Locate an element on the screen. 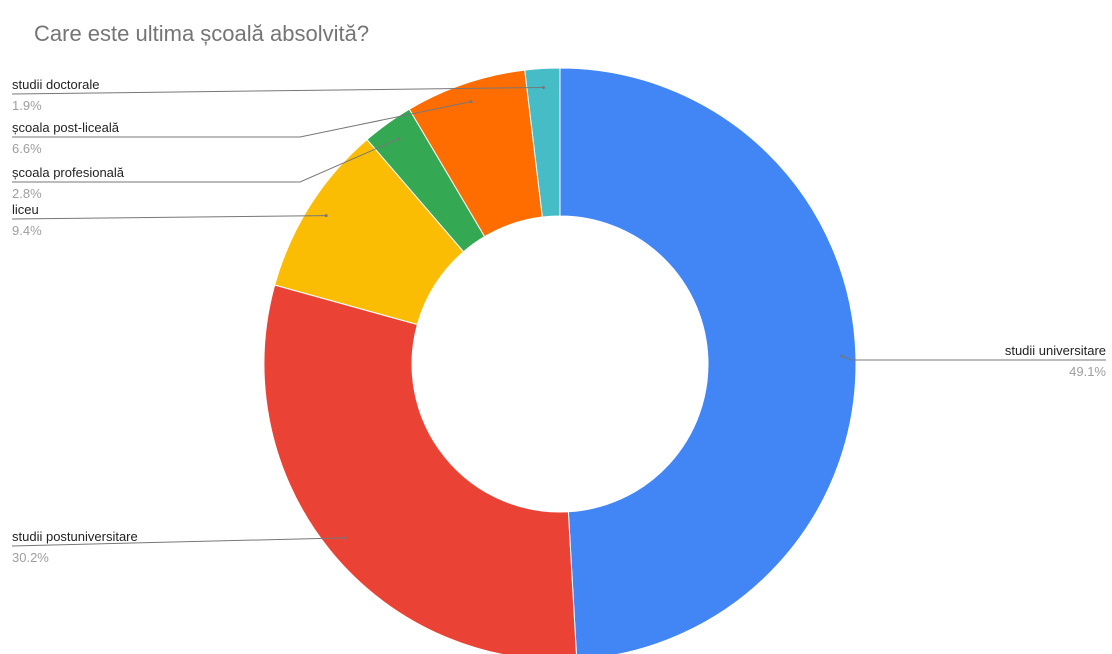 The image size is (1112, 654). slice-studii-doctorale is located at coordinates (542, 142).